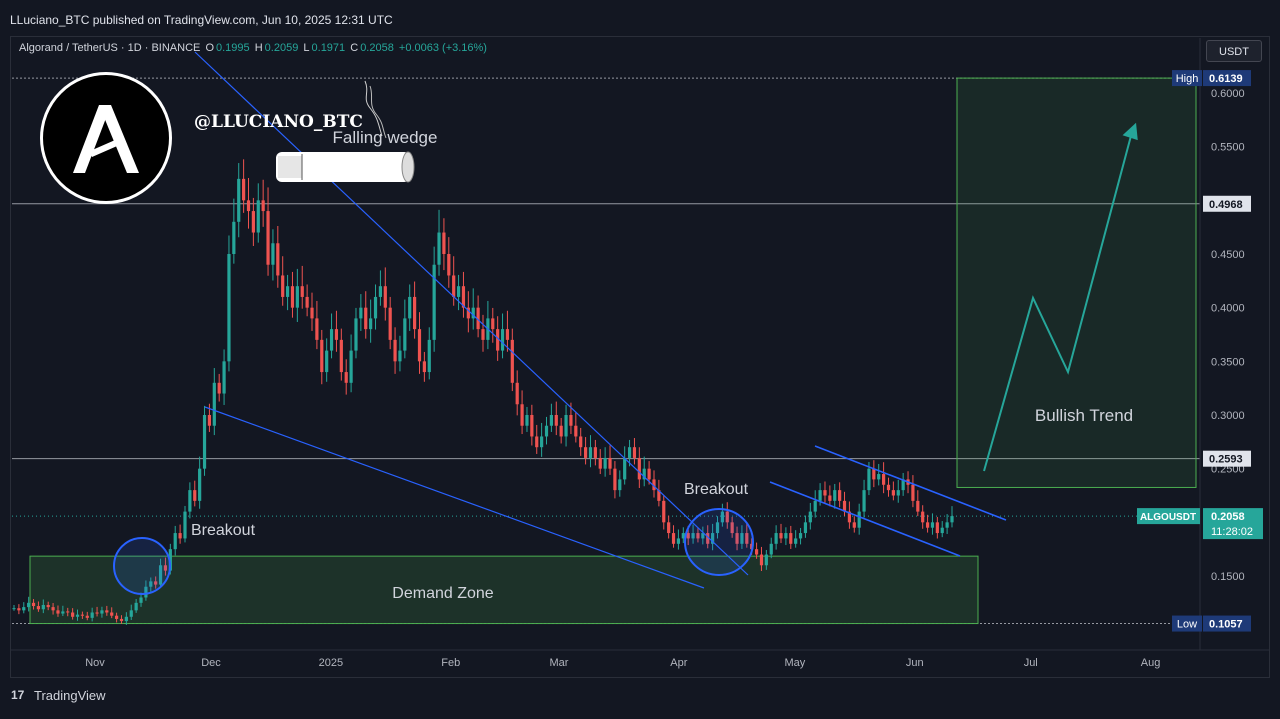  Describe the element at coordinates (95, 663) in the screenshot. I see `x-tick-label: Nov` at that location.